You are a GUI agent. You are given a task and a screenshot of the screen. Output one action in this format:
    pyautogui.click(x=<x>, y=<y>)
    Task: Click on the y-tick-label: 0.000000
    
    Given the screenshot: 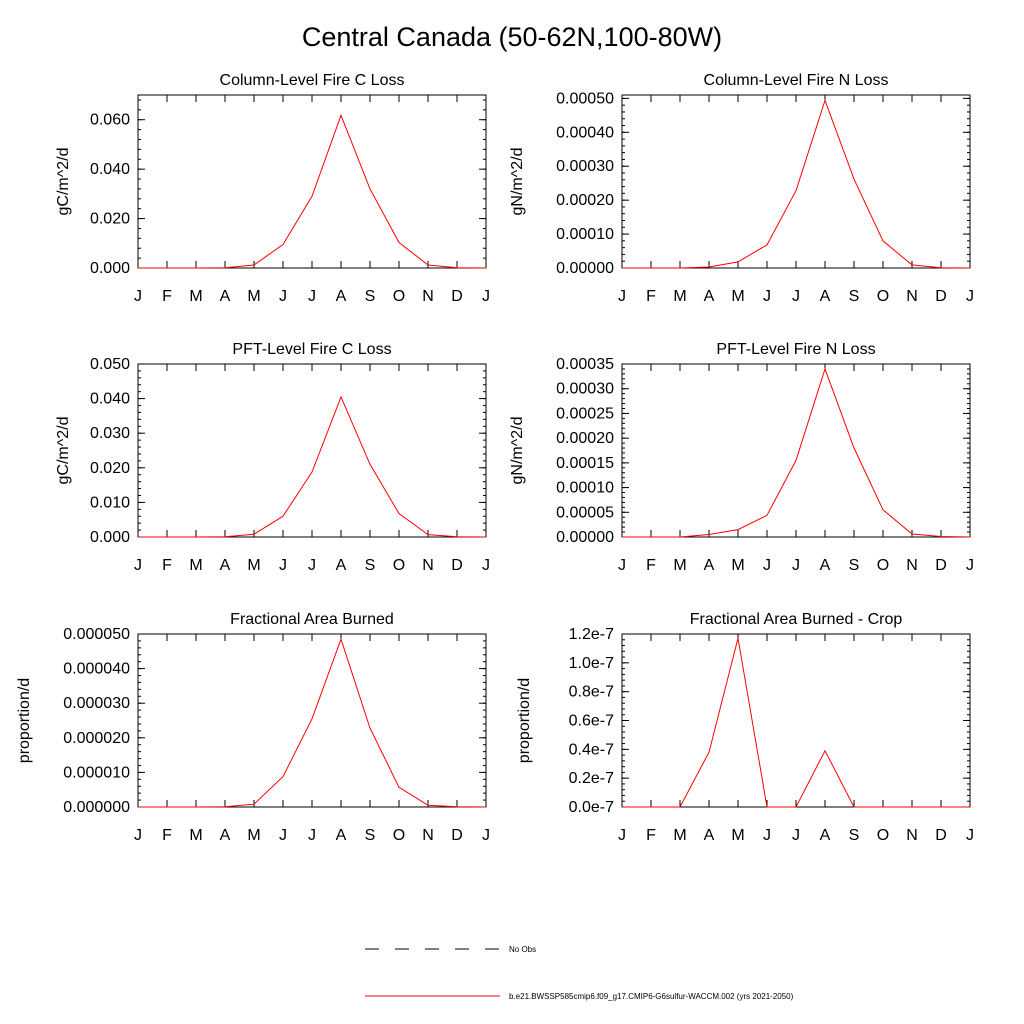 What is the action you would take?
    pyautogui.click(x=96, y=807)
    